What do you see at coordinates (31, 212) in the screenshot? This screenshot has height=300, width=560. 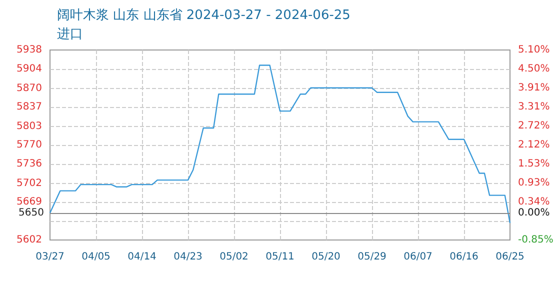 I see `ref-line-label: 5650` at bounding box center [31, 212].